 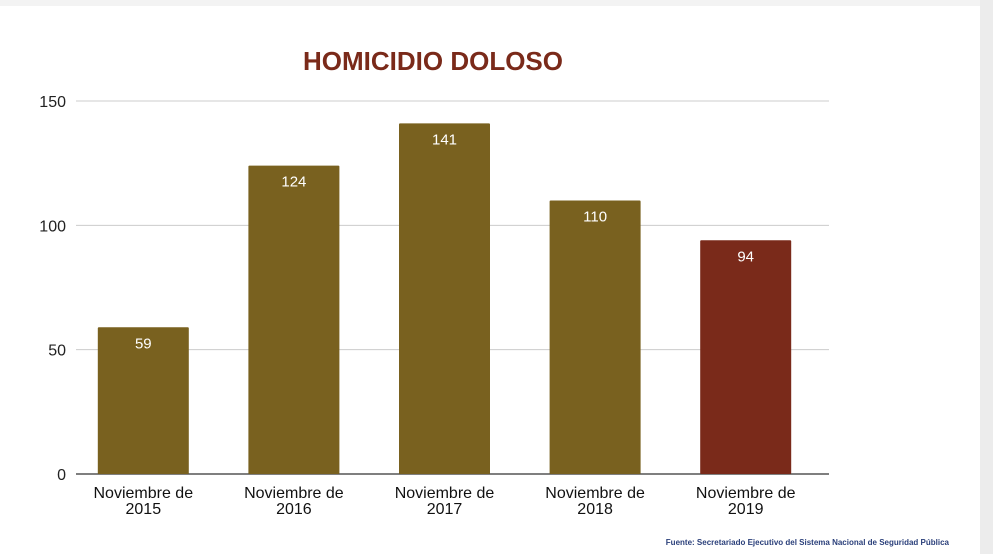 I want to click on data-label: 59, so click(x=143, y=343).